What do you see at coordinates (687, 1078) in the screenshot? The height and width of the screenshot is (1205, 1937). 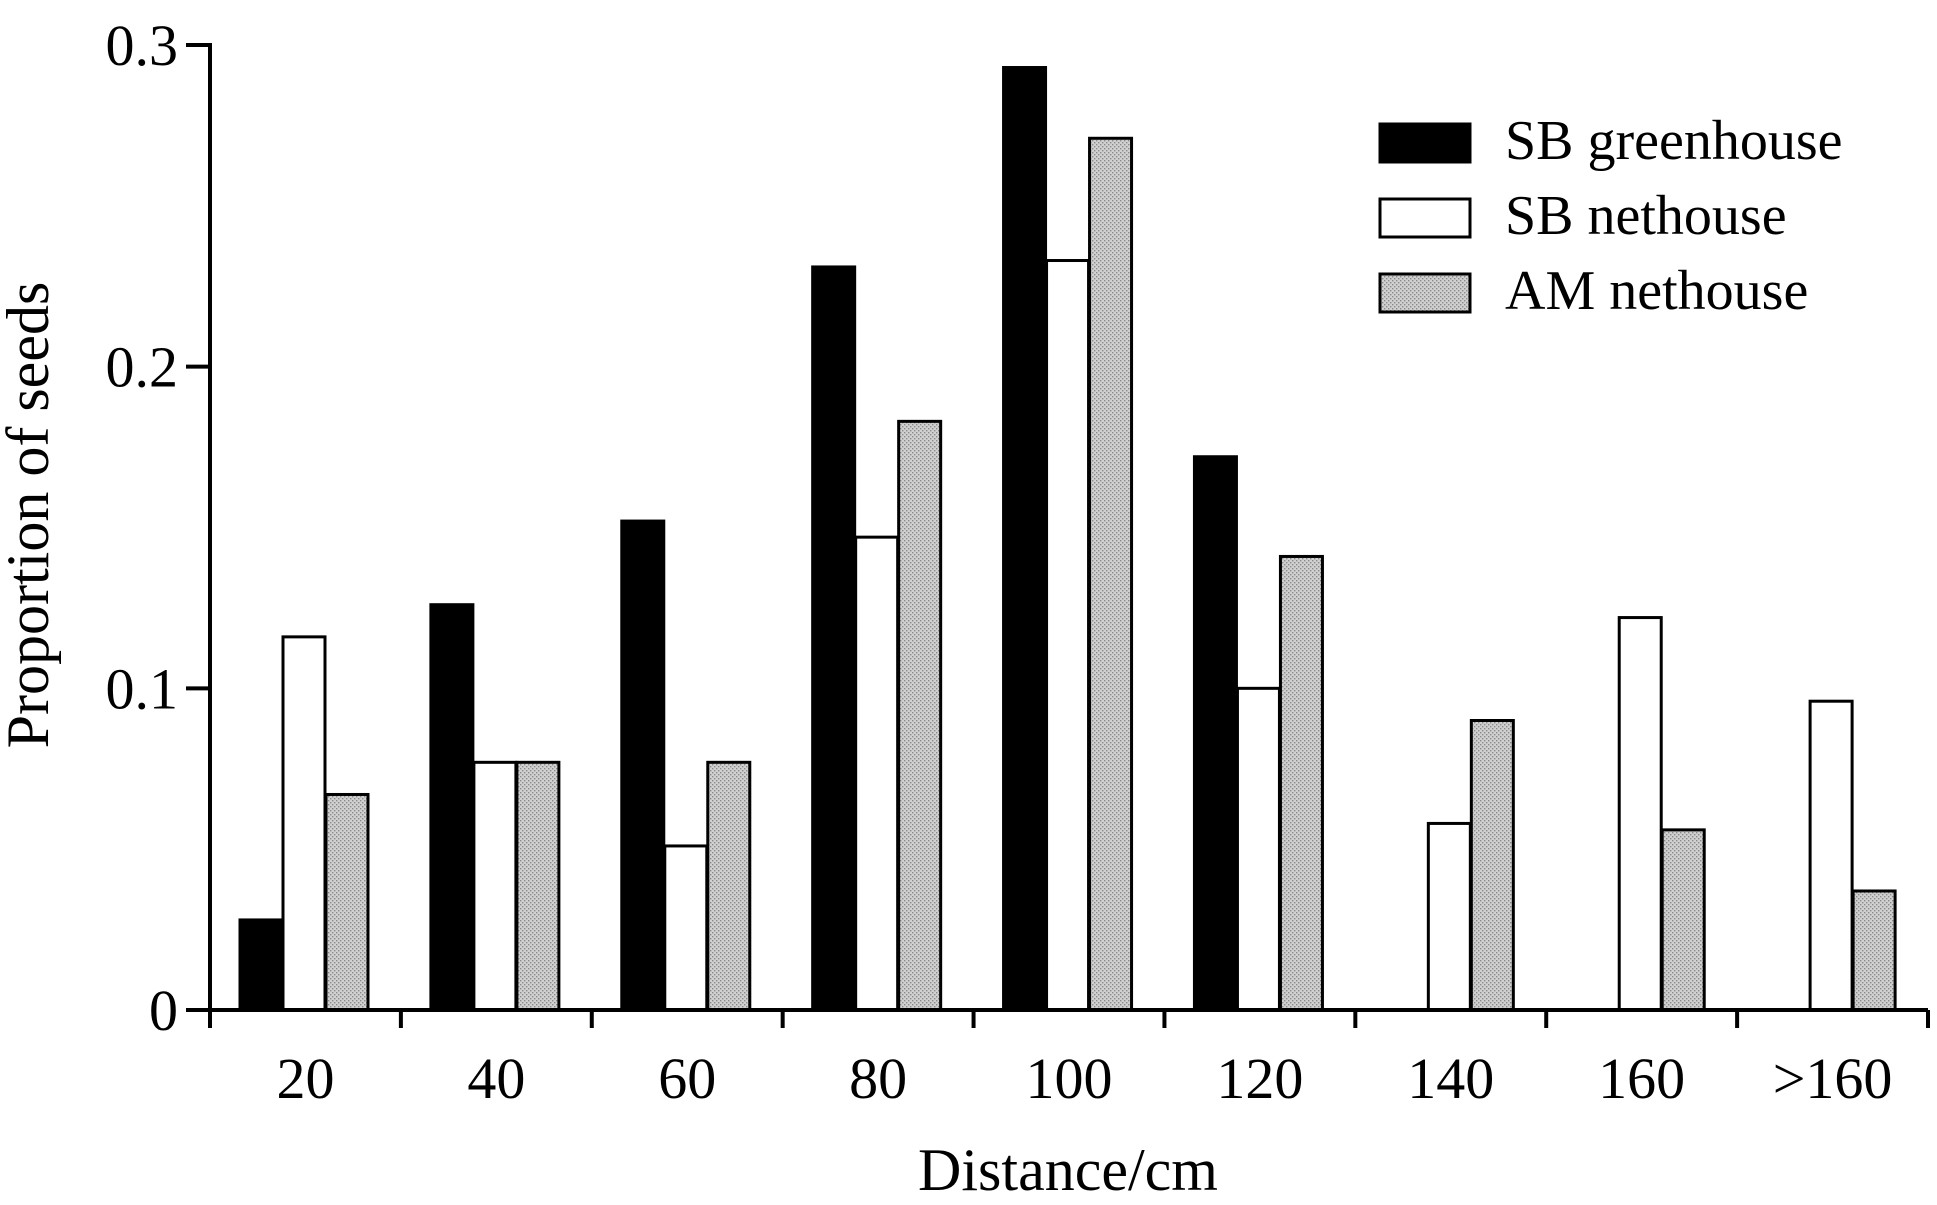 I see `x-tick-label: 60` at bounding box center [687, 1078].